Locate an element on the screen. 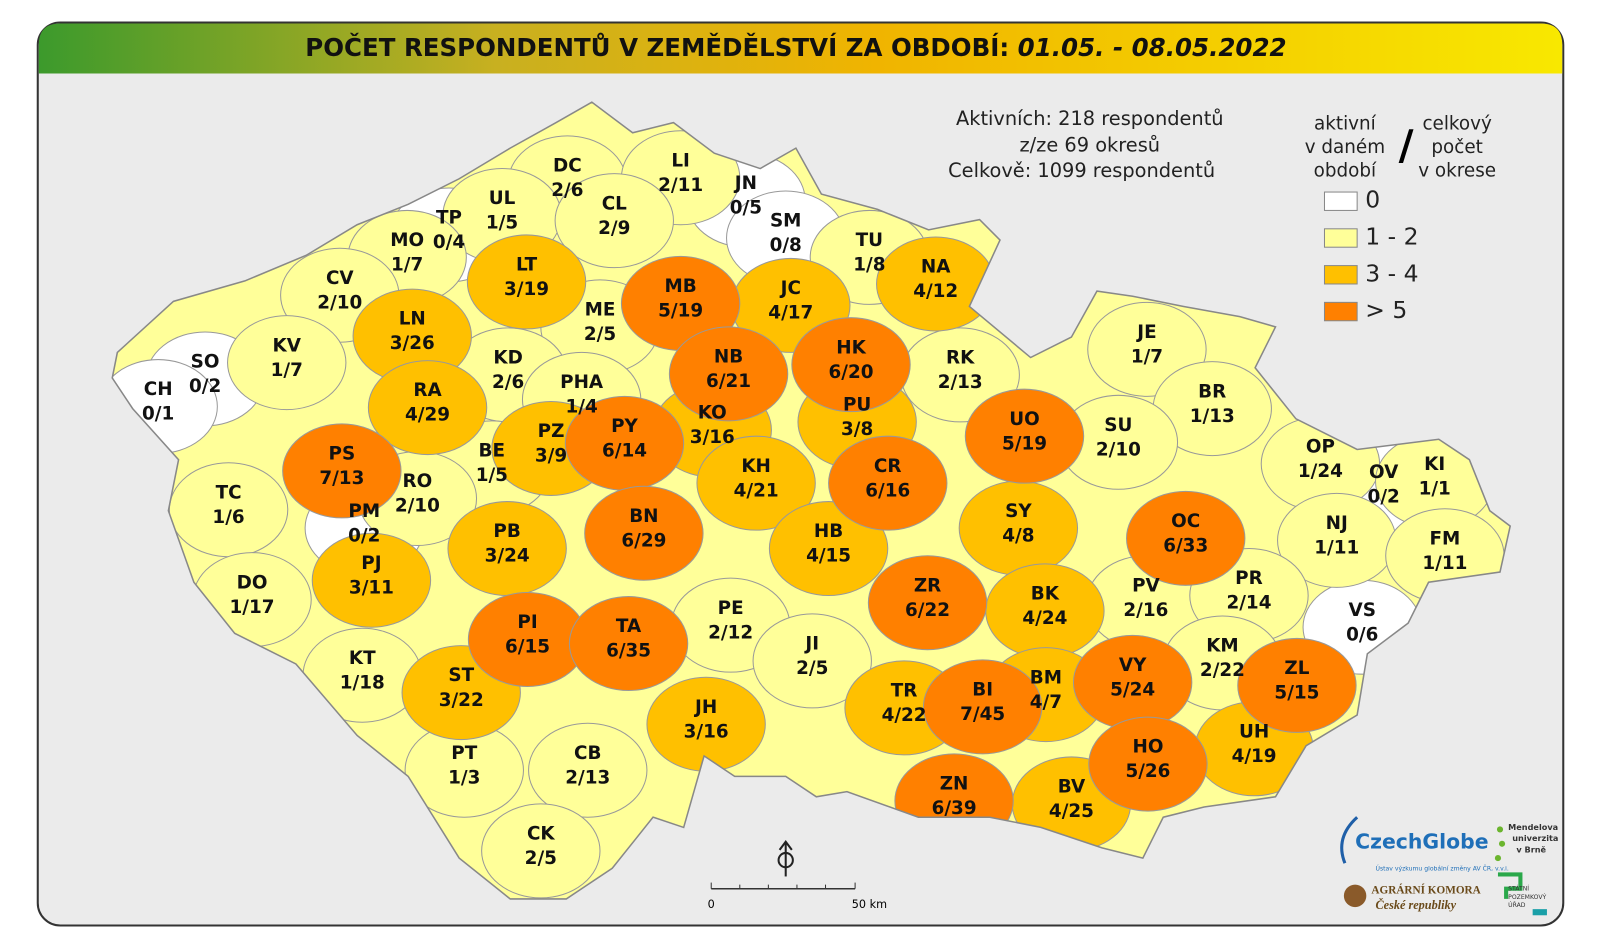  district-count: 4/29 is located at coordinates (427, 415).